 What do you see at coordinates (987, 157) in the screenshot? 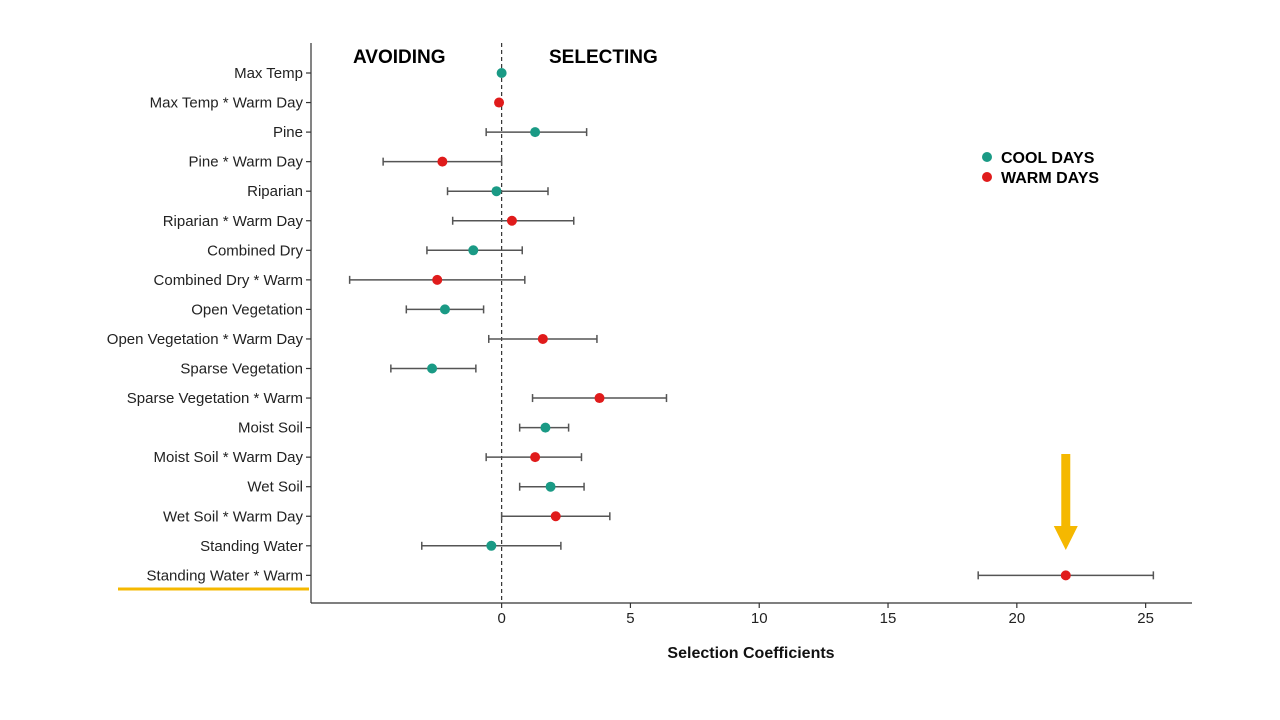
I see `legend-marker-cool` at bounding box center [987, 157].